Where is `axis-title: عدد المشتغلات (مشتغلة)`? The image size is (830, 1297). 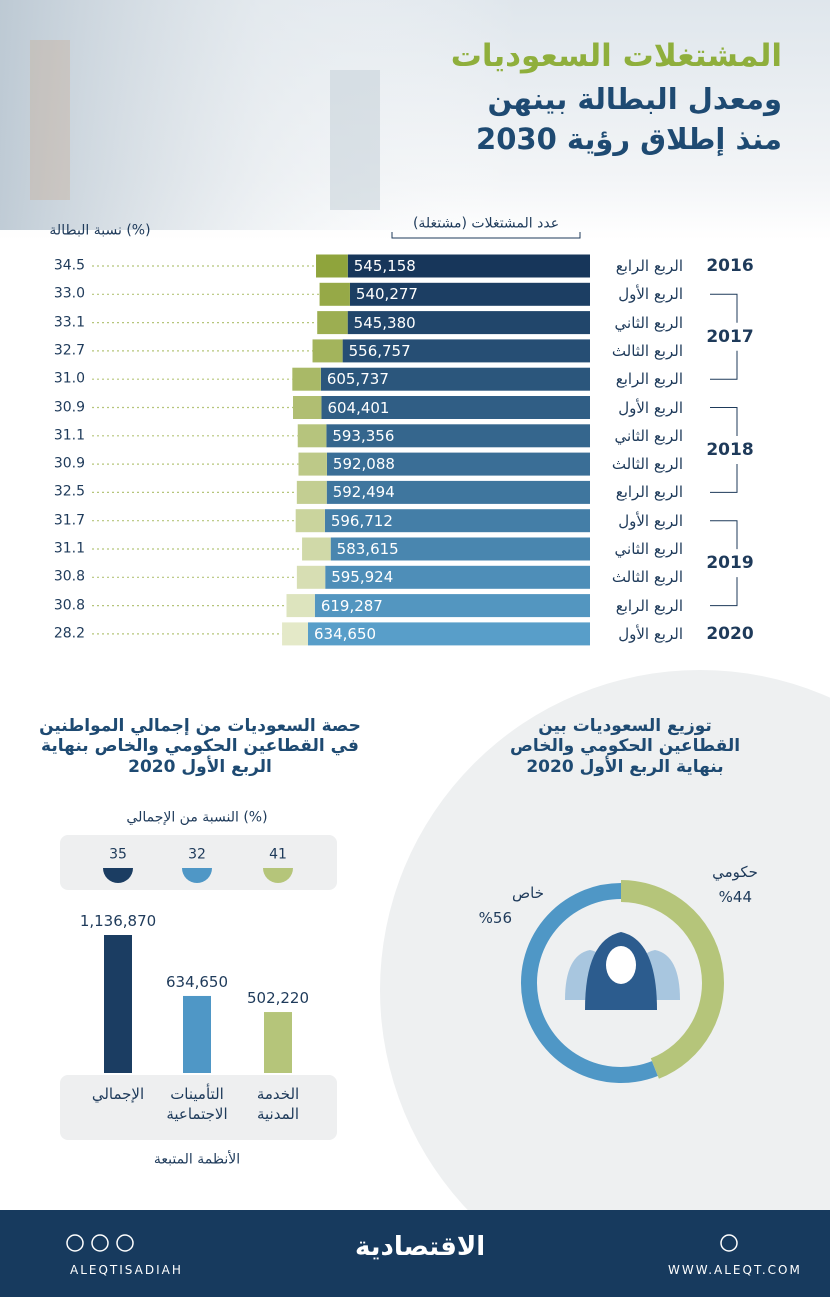
axis-title: عدد المشتغلات (مشتغلة) is located at coordinates (486, 223).